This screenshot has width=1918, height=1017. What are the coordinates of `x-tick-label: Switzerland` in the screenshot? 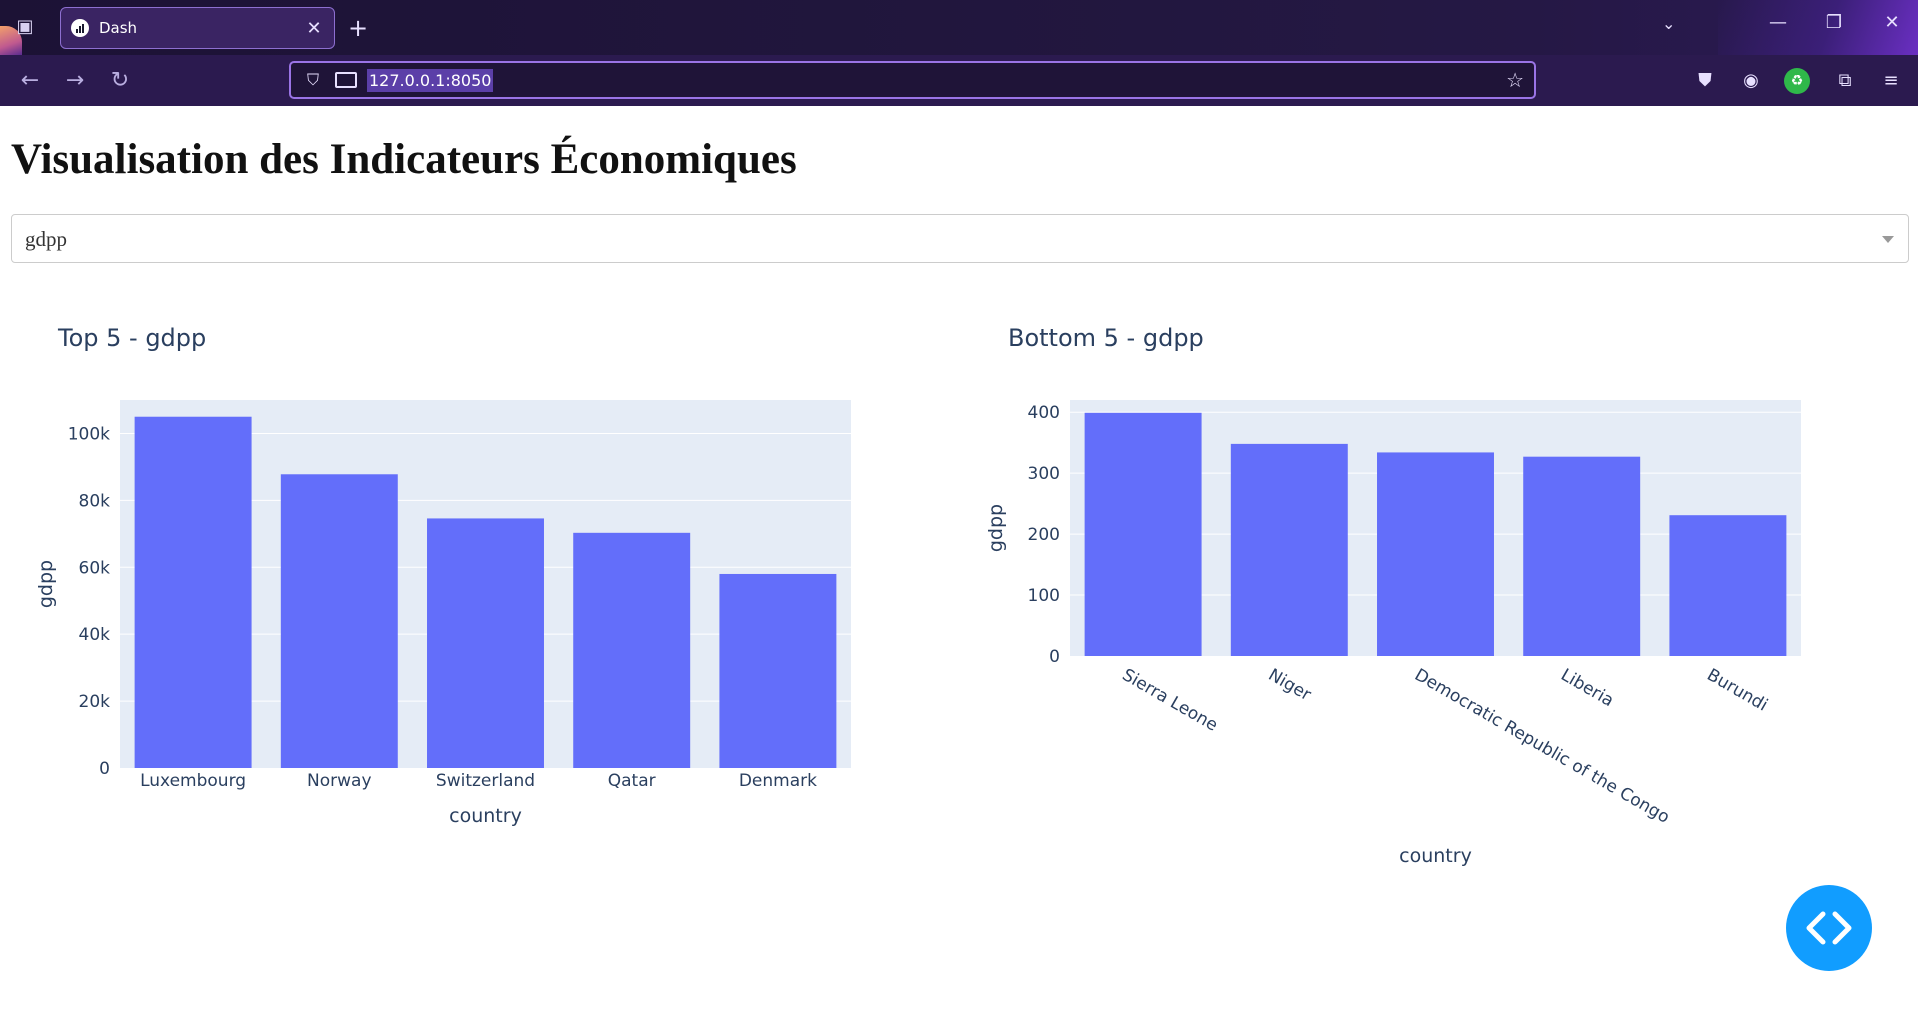 It's located at (485, 781).